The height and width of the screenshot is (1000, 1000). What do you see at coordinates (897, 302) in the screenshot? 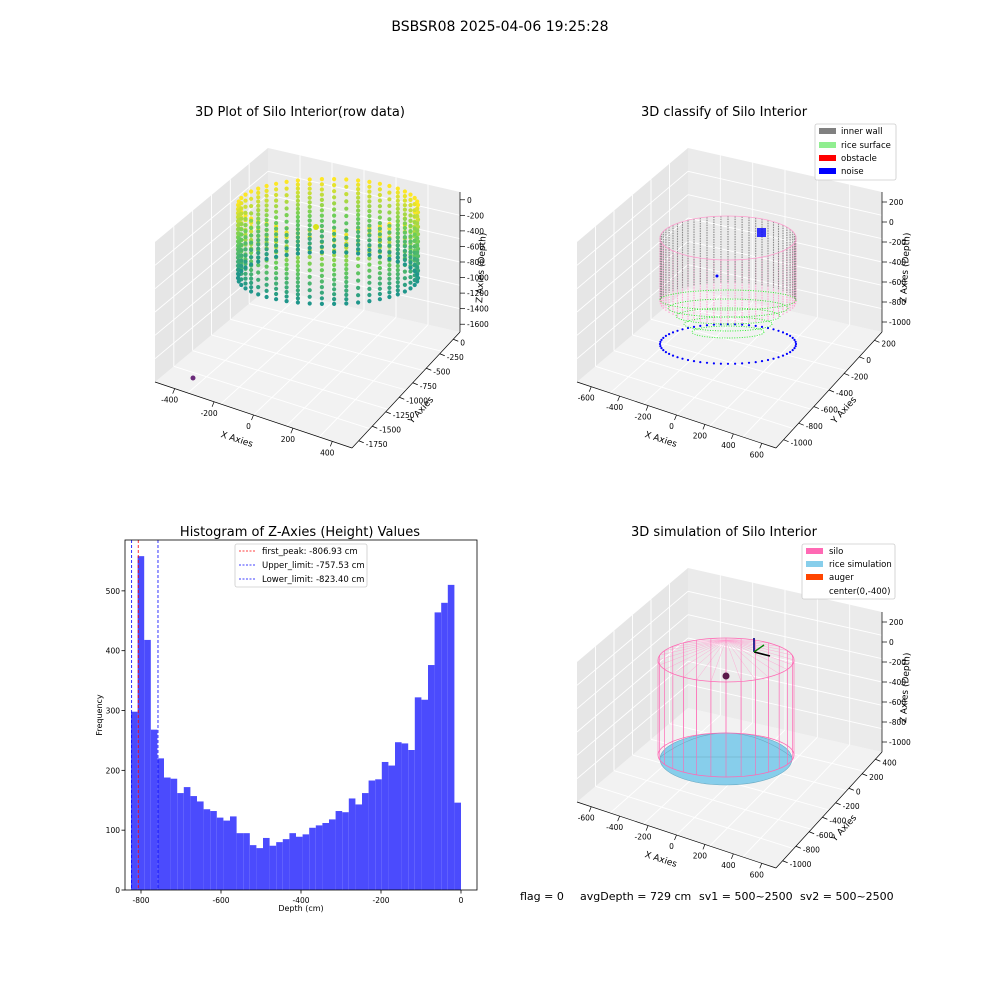
I see `3d-z-tick-label: -800` at bounding box center [897, 302].